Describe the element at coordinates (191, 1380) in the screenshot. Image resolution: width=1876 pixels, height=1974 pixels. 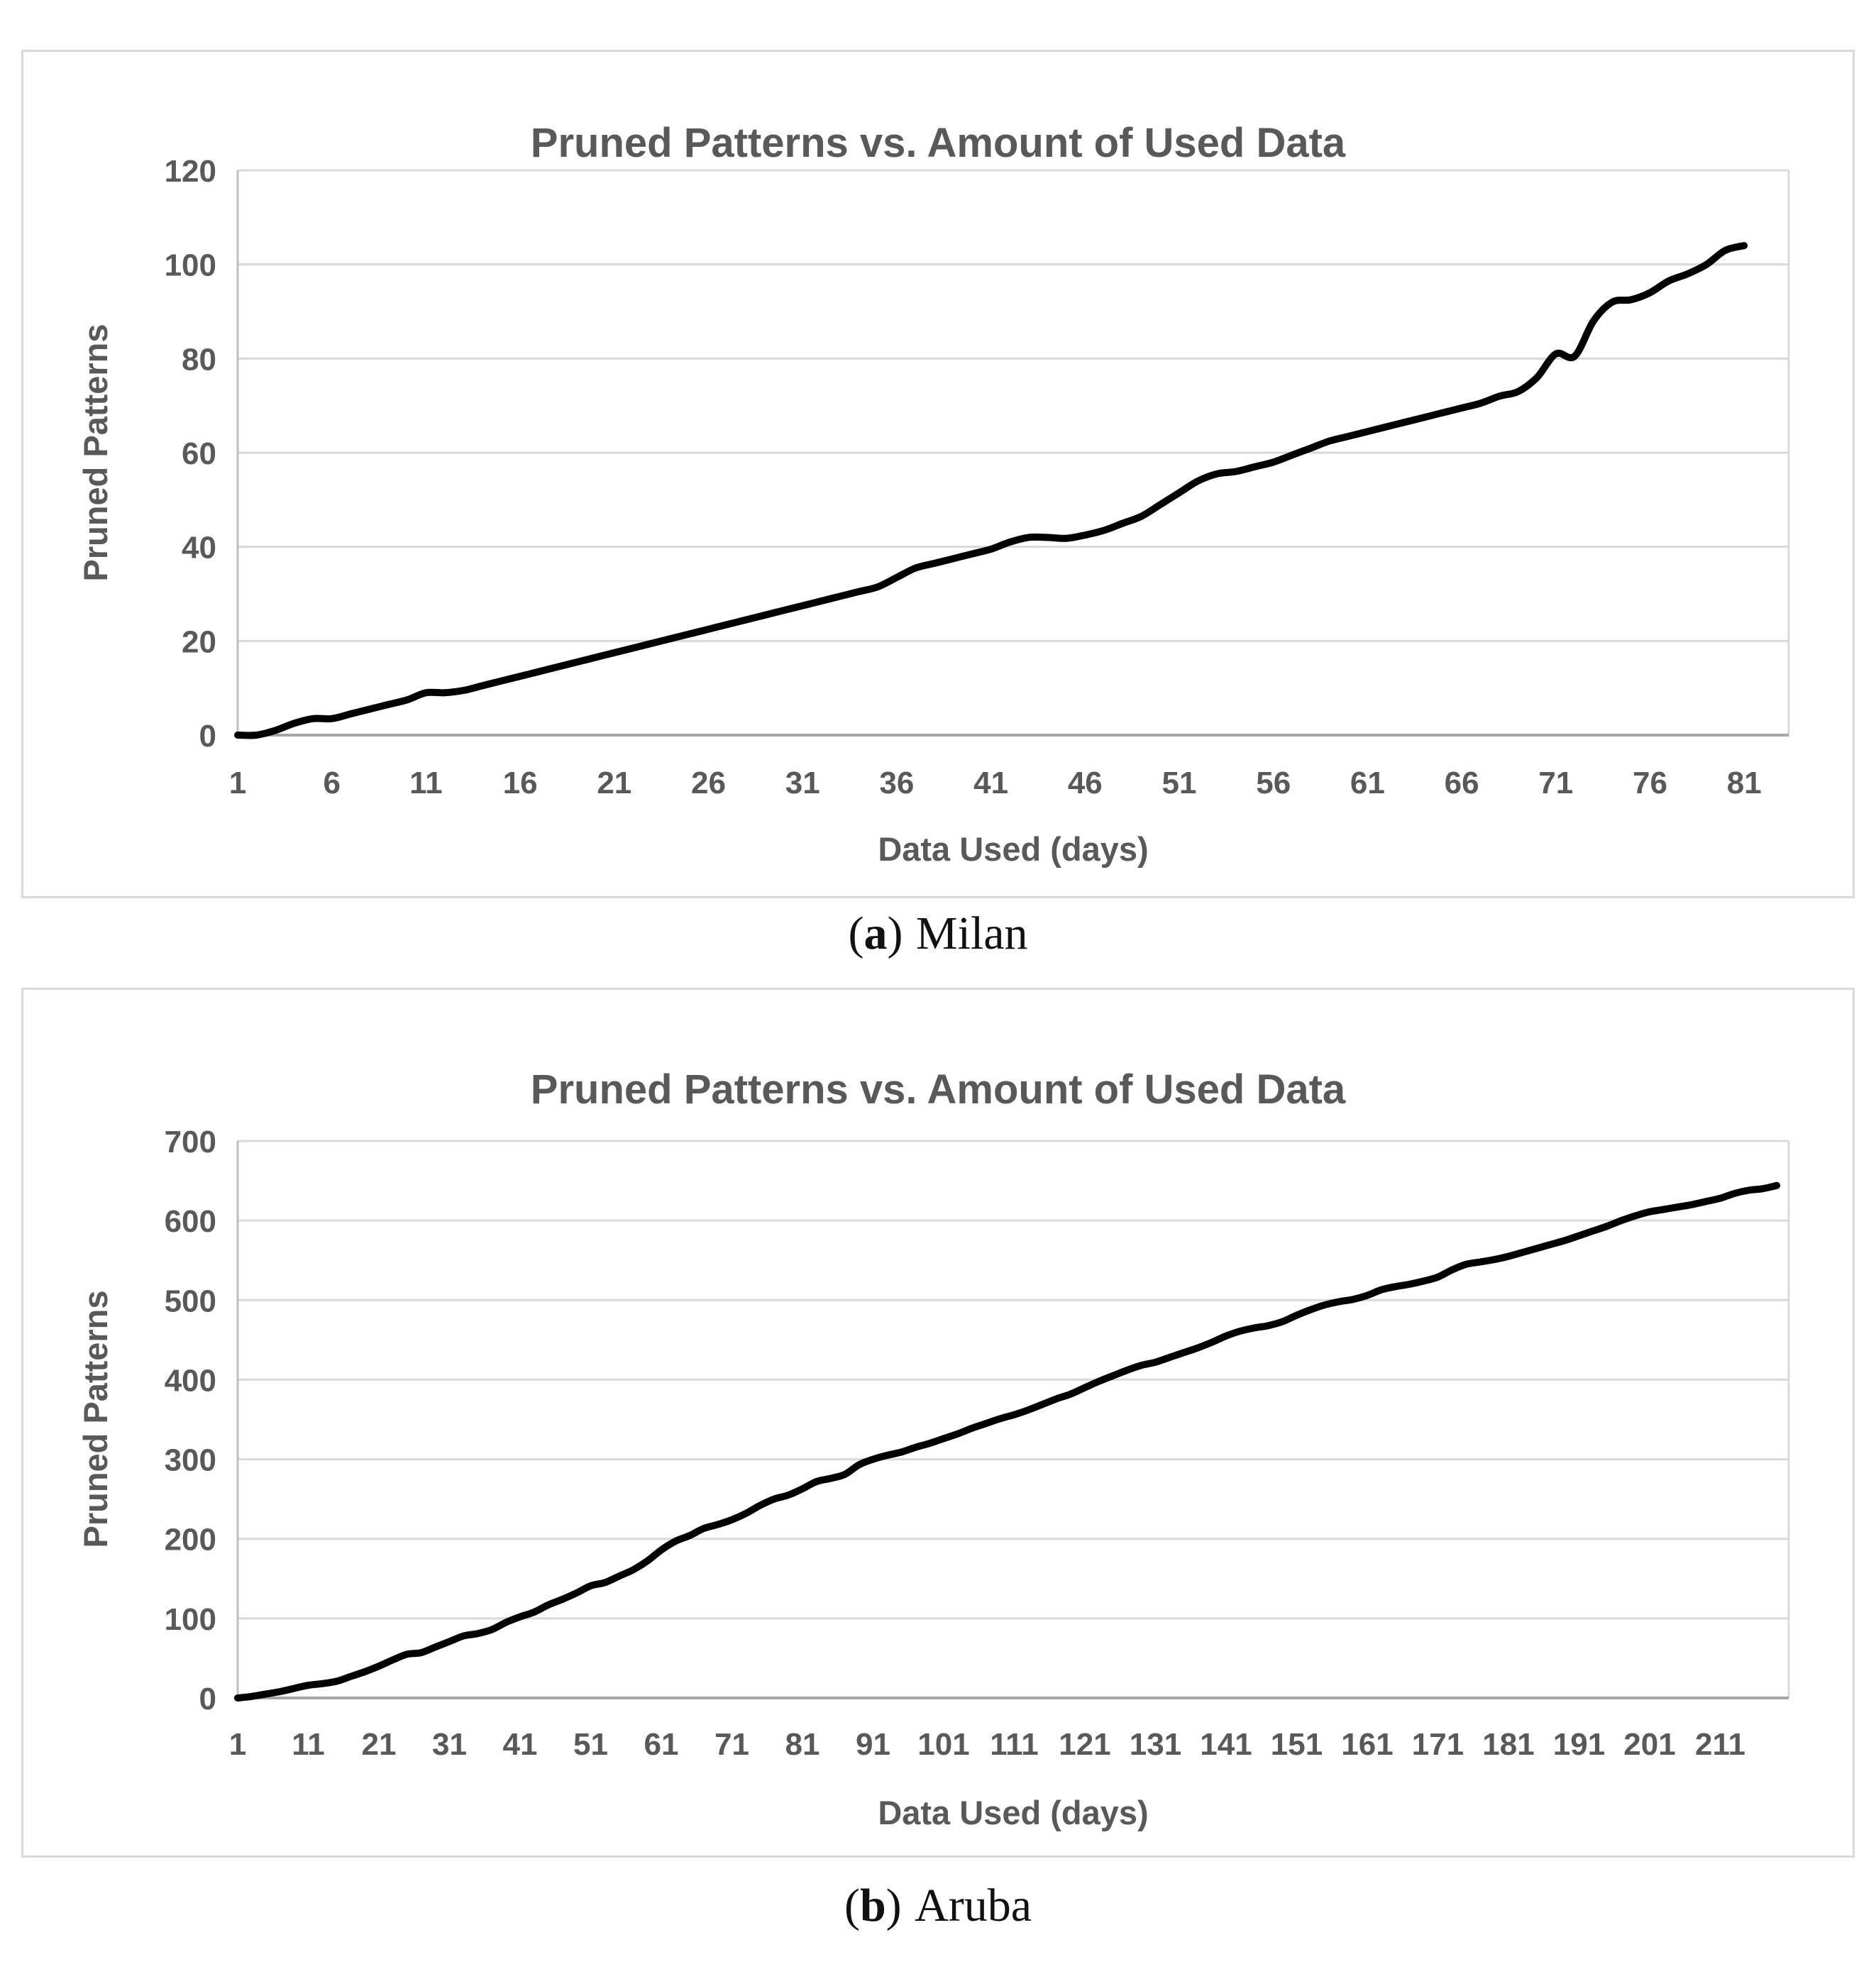
I see `y-tick-label: 400` at that location.